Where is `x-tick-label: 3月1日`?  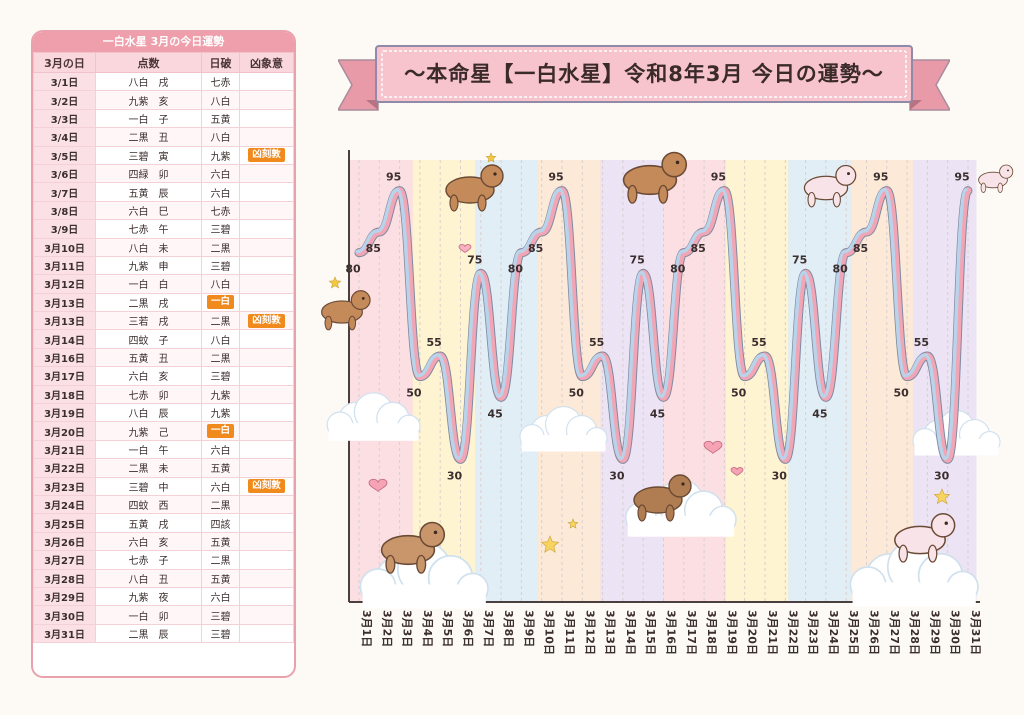
x-tick-label: 3月1日 is located at coordinates (366, 628).